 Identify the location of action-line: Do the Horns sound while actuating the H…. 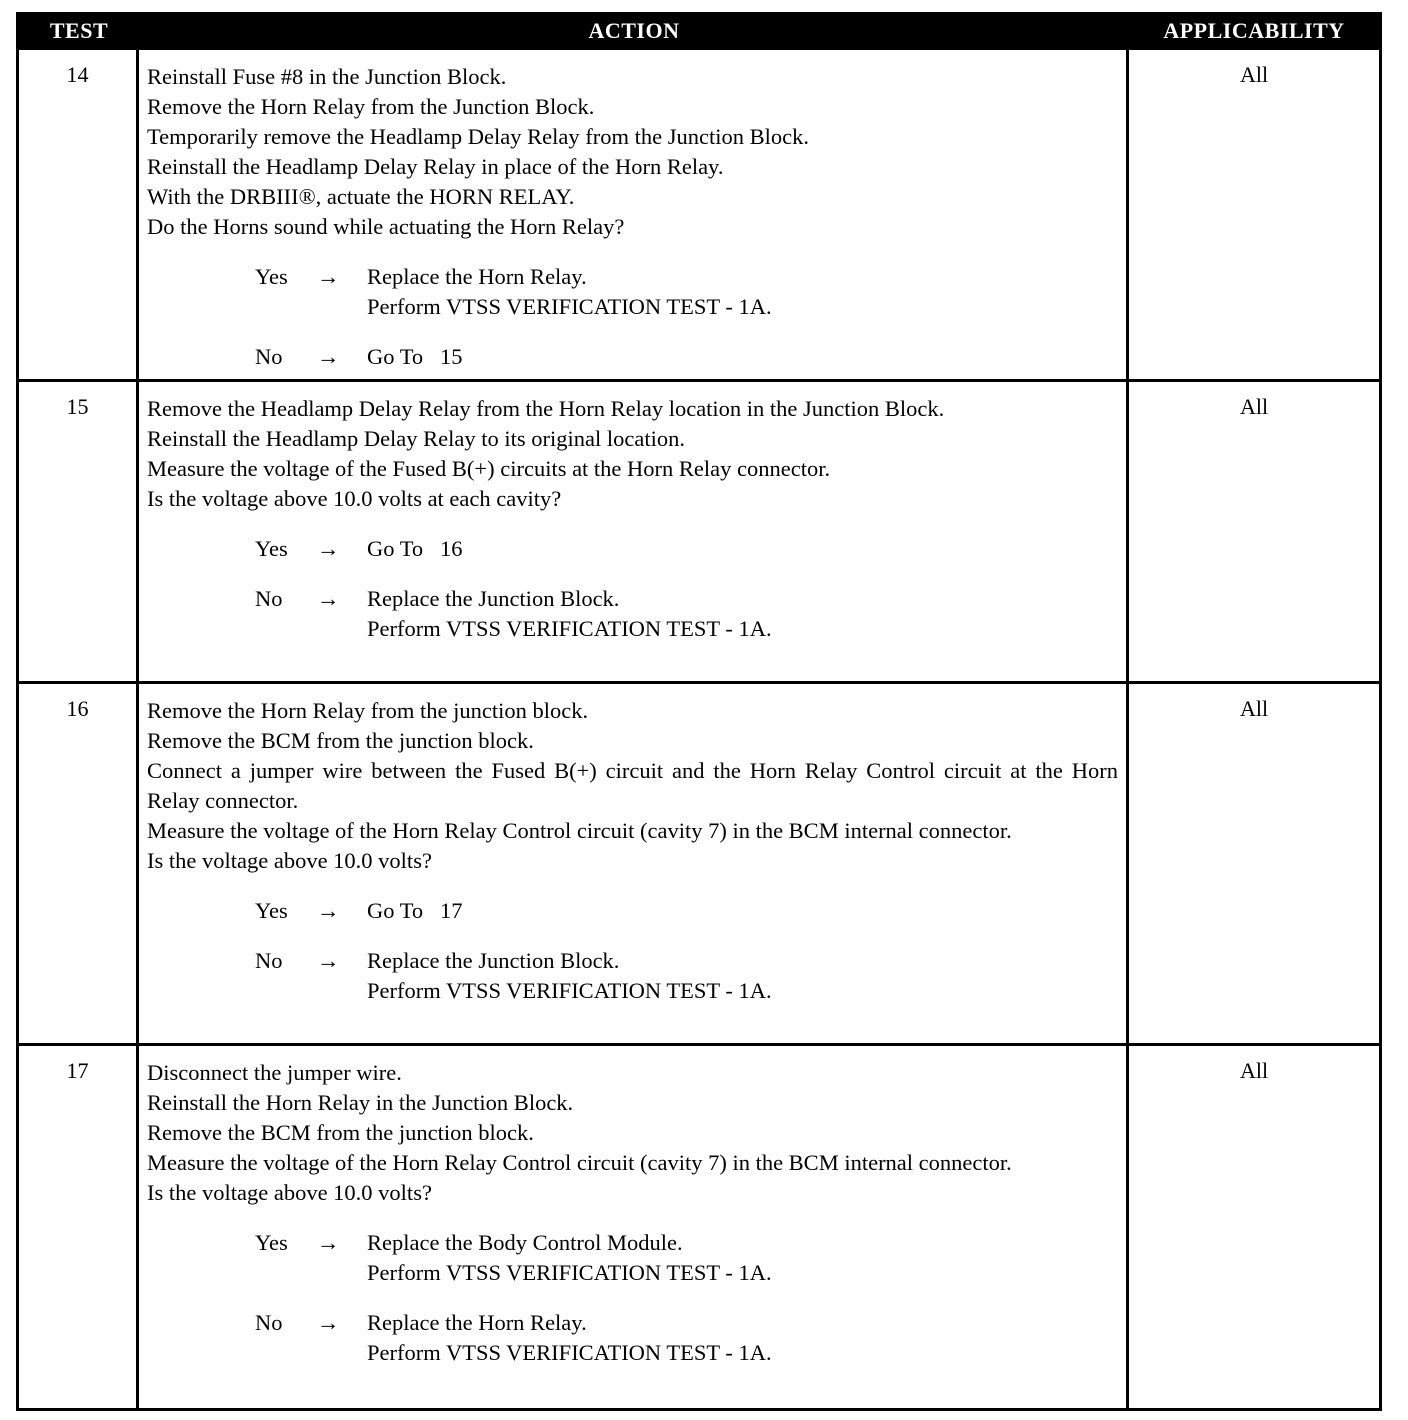
(386, 226).